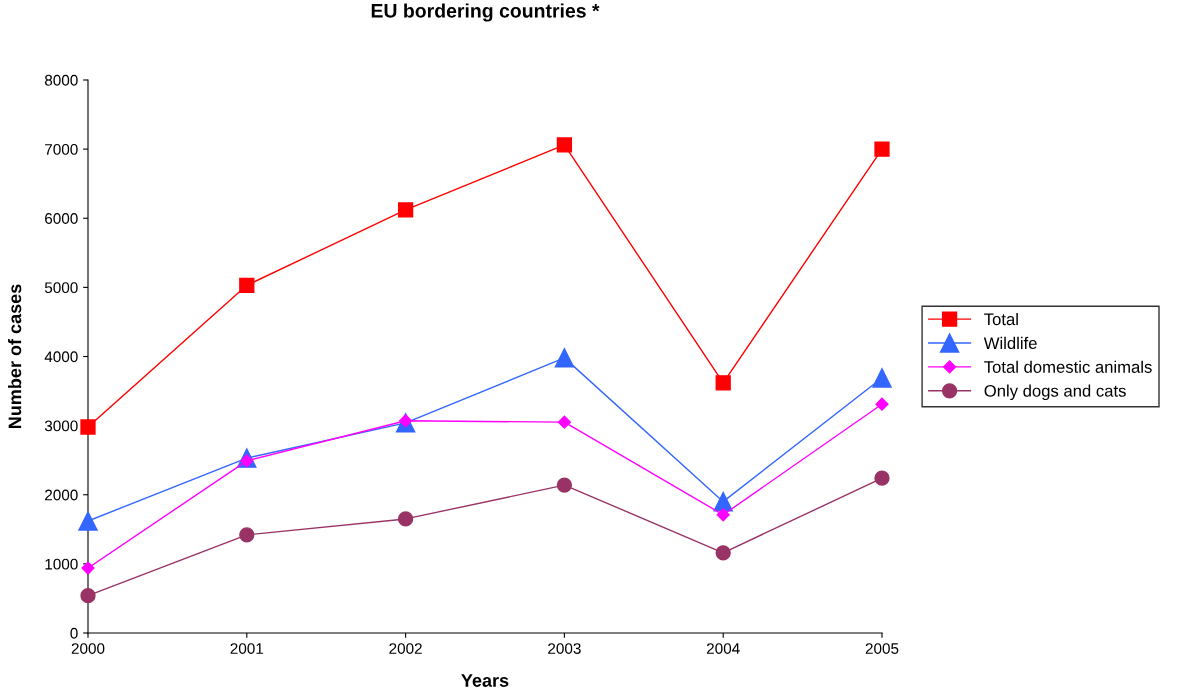  Describe the element at coordinates (882, 648) in the screenshot. I see `x-tick-label: 2005` at that location.